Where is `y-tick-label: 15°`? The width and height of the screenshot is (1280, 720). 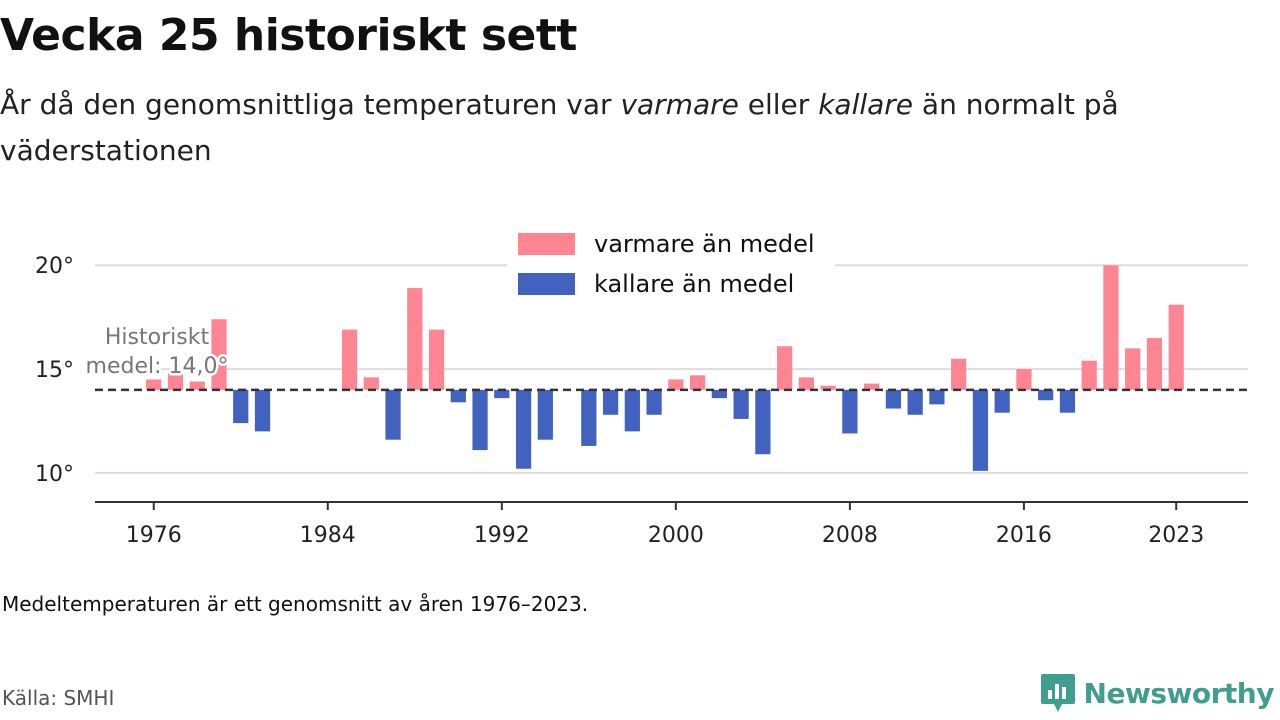
y-tick-label: 15° is located at coordinates (54, 370).